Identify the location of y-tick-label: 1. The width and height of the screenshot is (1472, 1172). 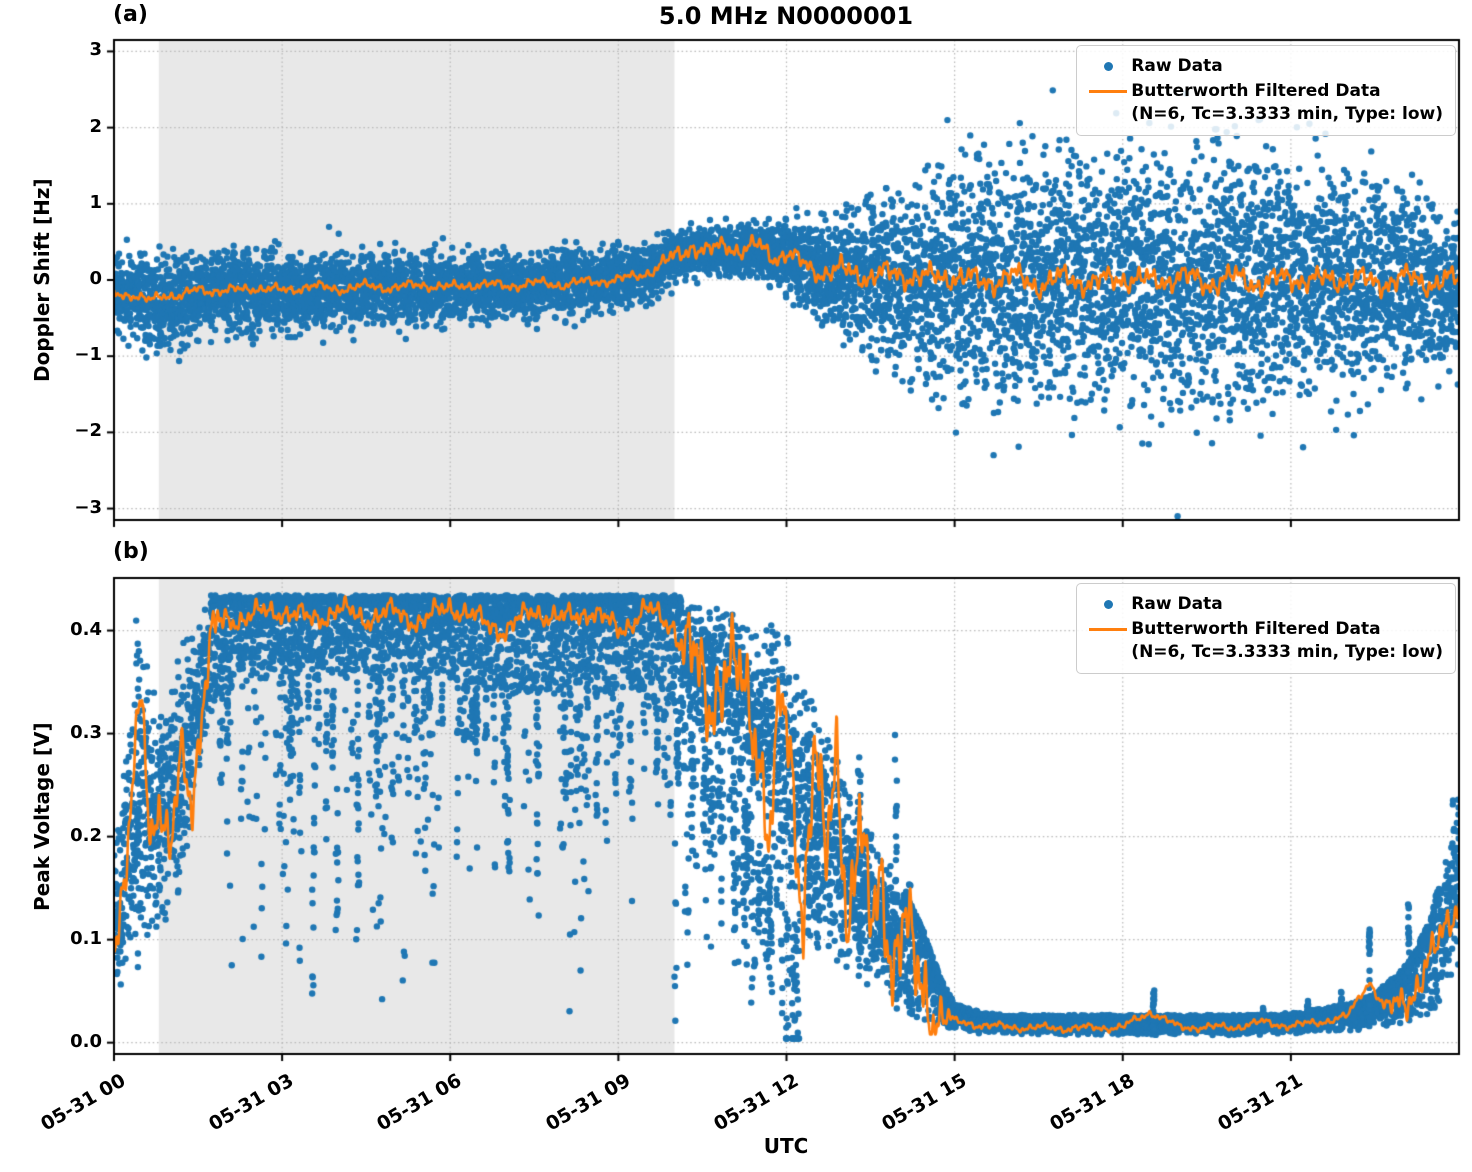
(95, 202).